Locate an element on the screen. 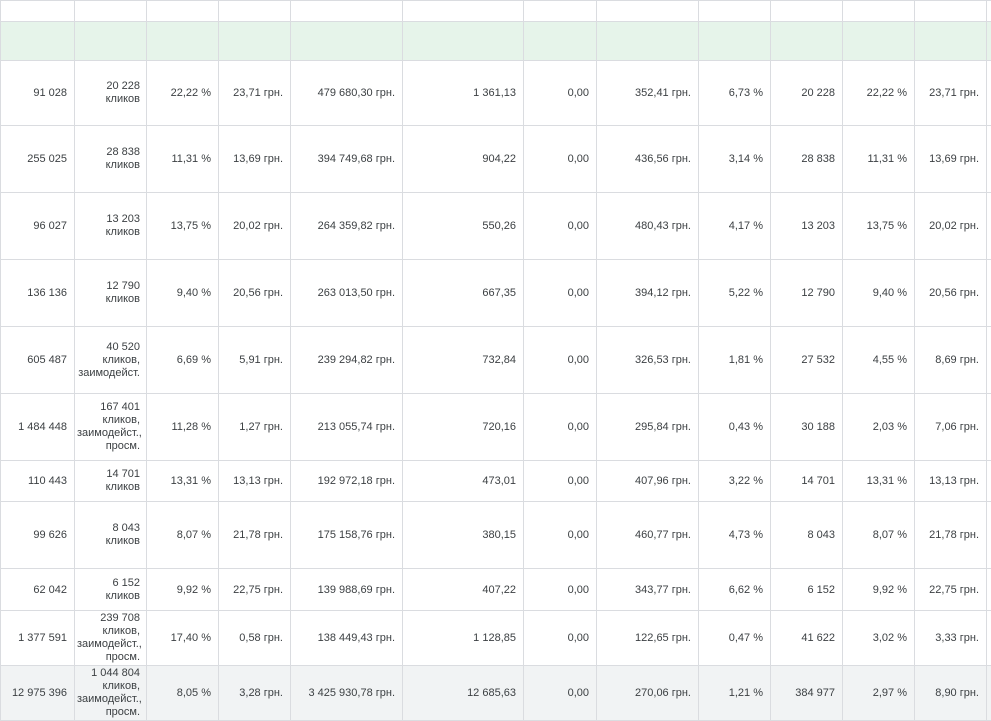 The image size is (991, 721). cell-cost: 239 294,82 грн. is located at coordinates (347, 360).